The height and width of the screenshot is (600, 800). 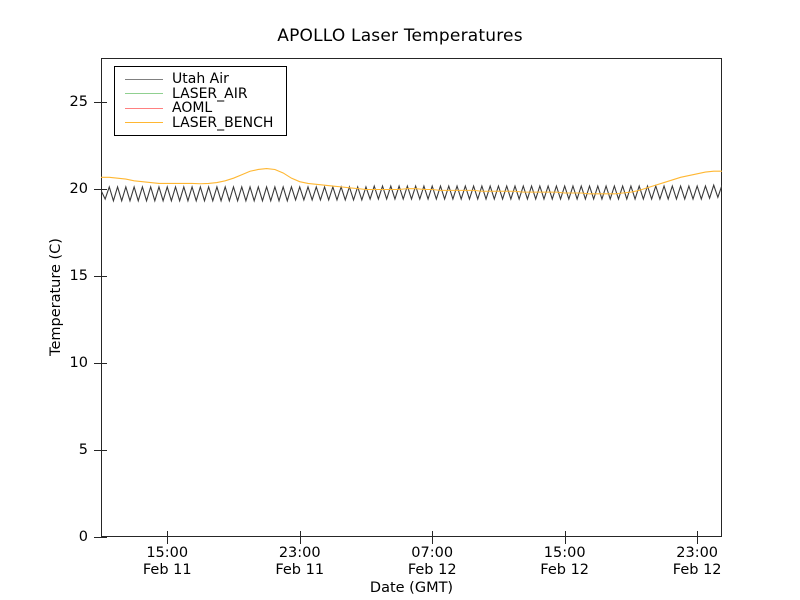 What do you see at coordinates (78, 362) in the screenshot?
I see `y-tick-label: 10` at bounding box center [78, 362].